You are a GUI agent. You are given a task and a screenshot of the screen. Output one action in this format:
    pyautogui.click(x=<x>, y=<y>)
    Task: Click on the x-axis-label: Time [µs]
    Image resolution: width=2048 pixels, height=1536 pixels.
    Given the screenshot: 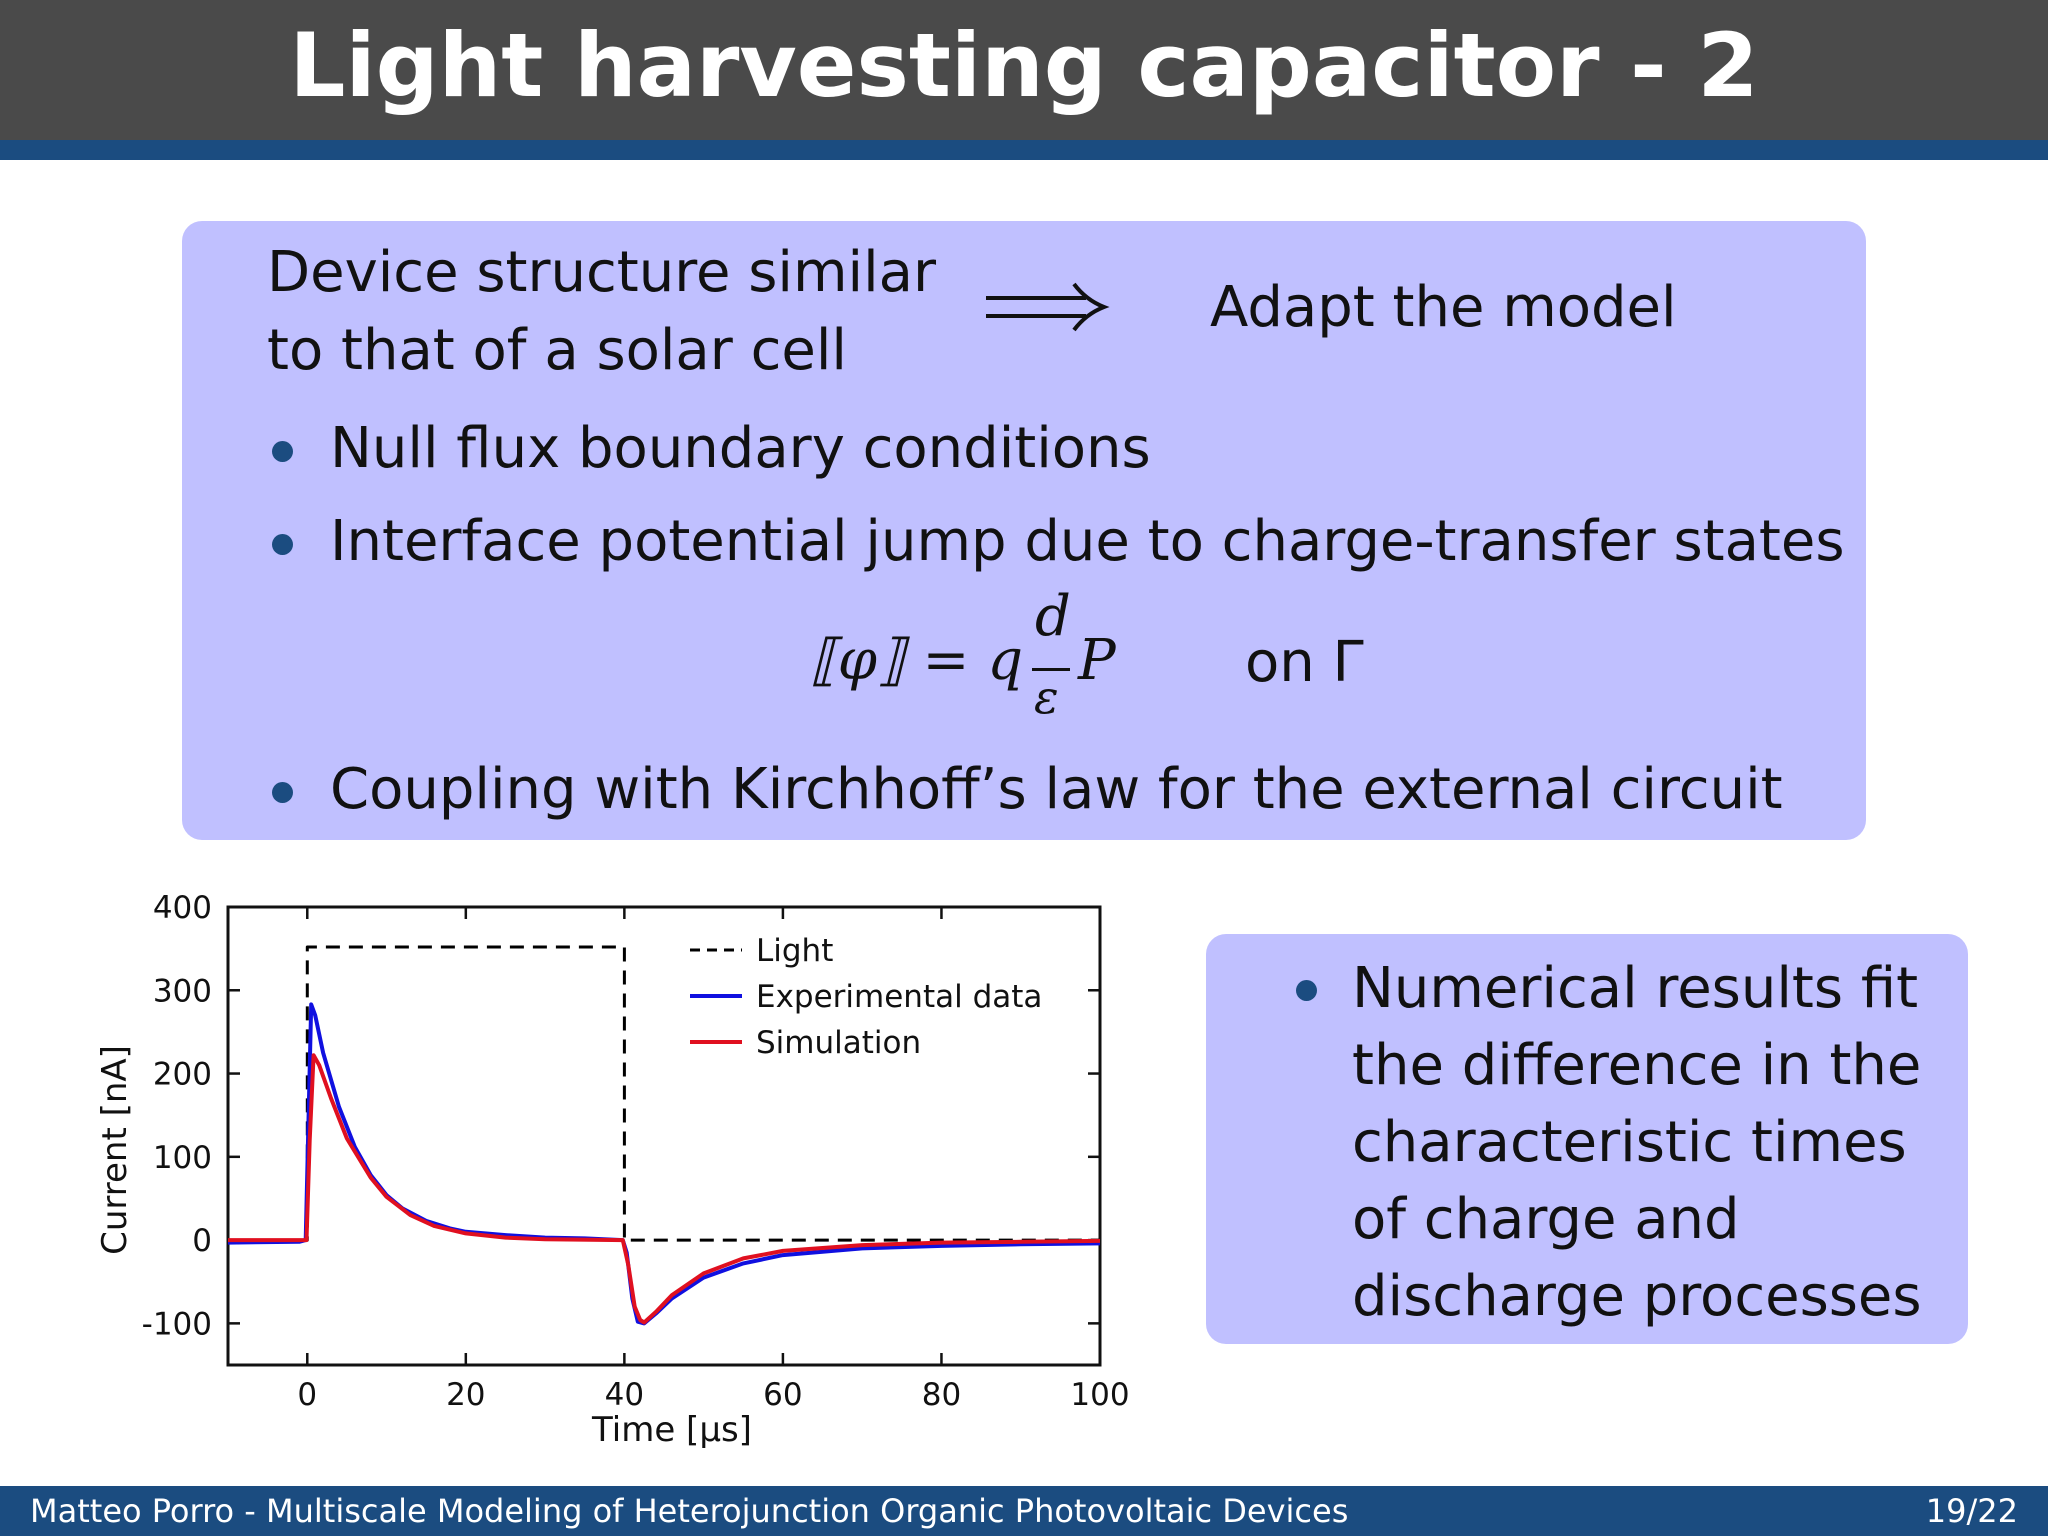 What is the action you would take?
    pyautogui.click(x=671, y=1430)
    